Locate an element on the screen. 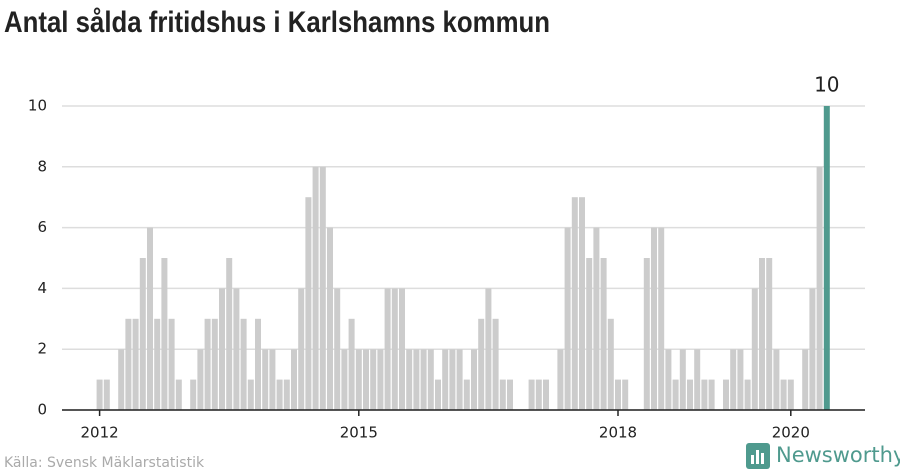  brand: Newsworthy is located at coordinates (838, 455).